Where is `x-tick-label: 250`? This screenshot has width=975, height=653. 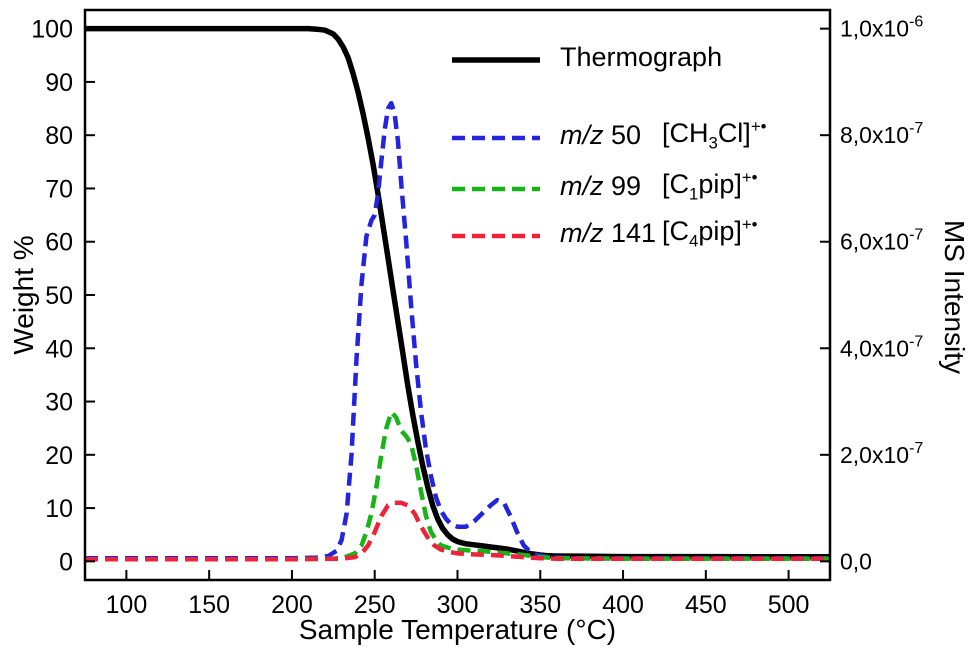
x-tick-label: 250 is located at coordinates (375, 605).